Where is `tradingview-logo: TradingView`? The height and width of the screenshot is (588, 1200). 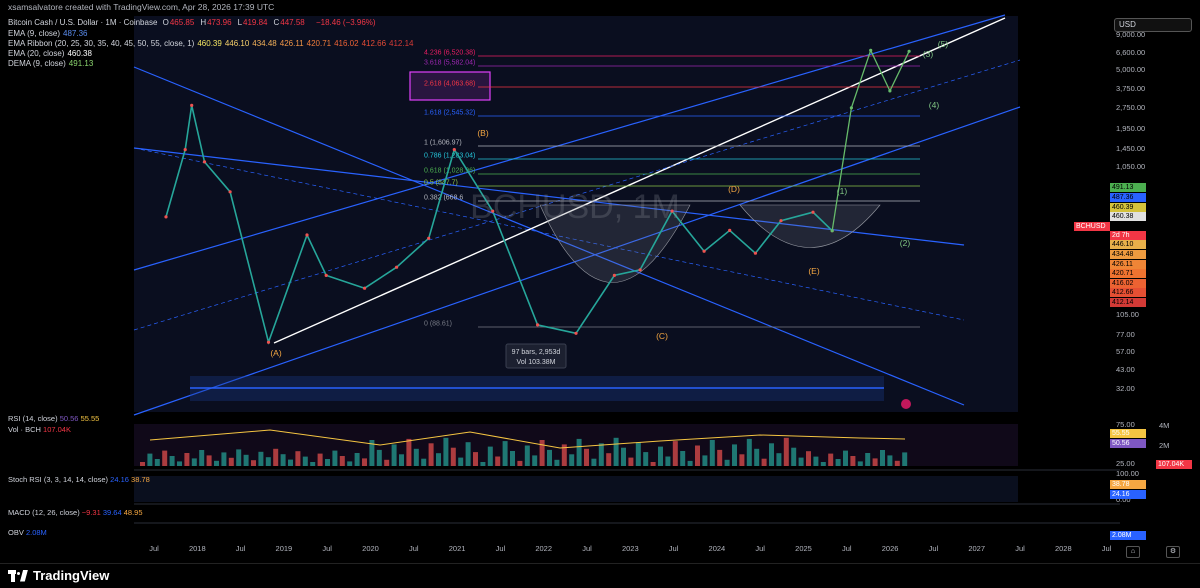
tradingview-logo: TradingView is located at coordinates (58, 575).